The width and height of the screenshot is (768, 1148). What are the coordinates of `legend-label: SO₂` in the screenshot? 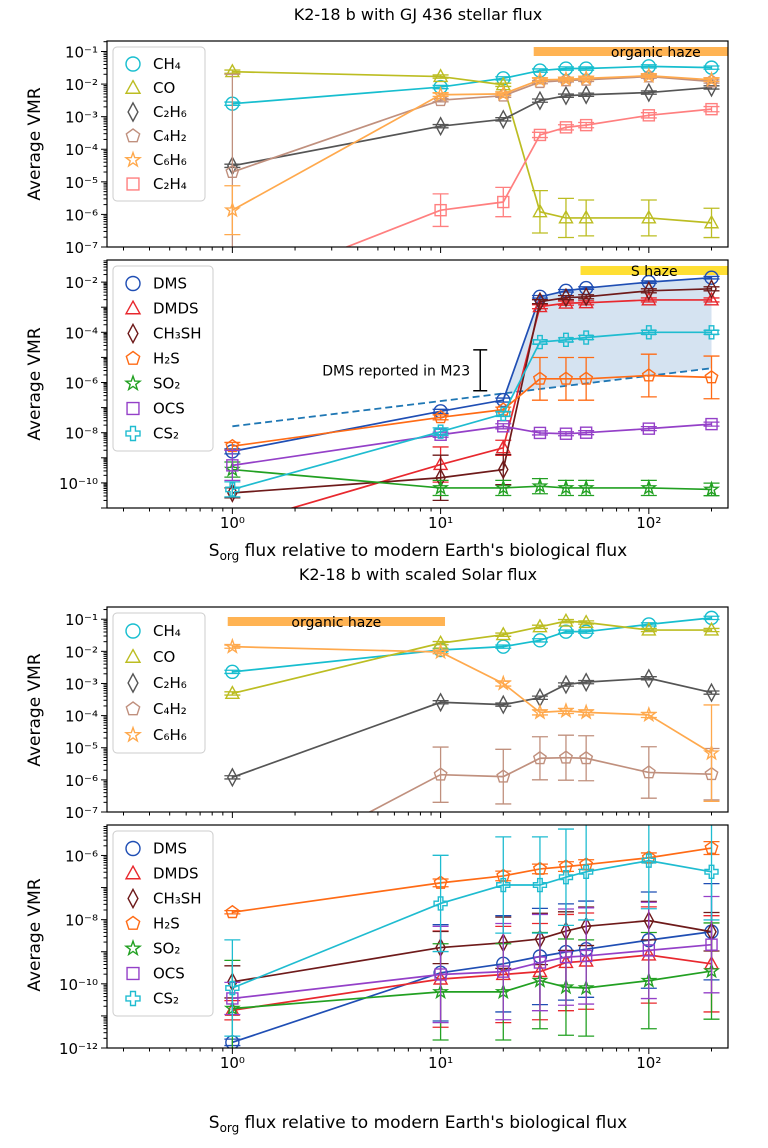 It's located at (166, 949).